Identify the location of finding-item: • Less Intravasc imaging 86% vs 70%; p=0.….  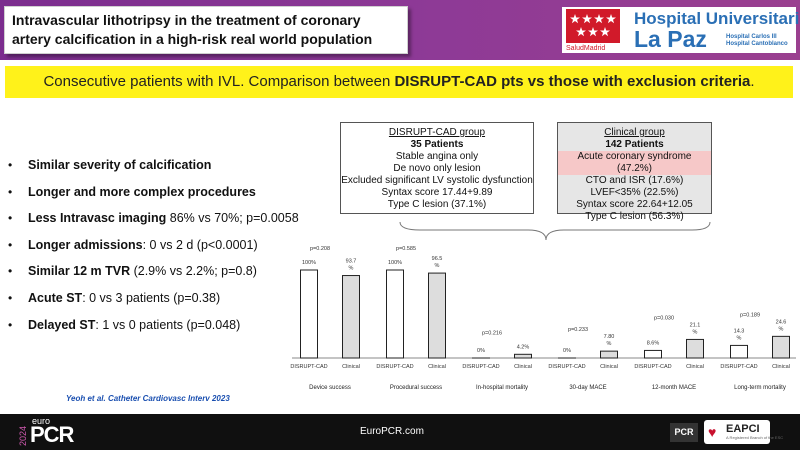
(158, 218).